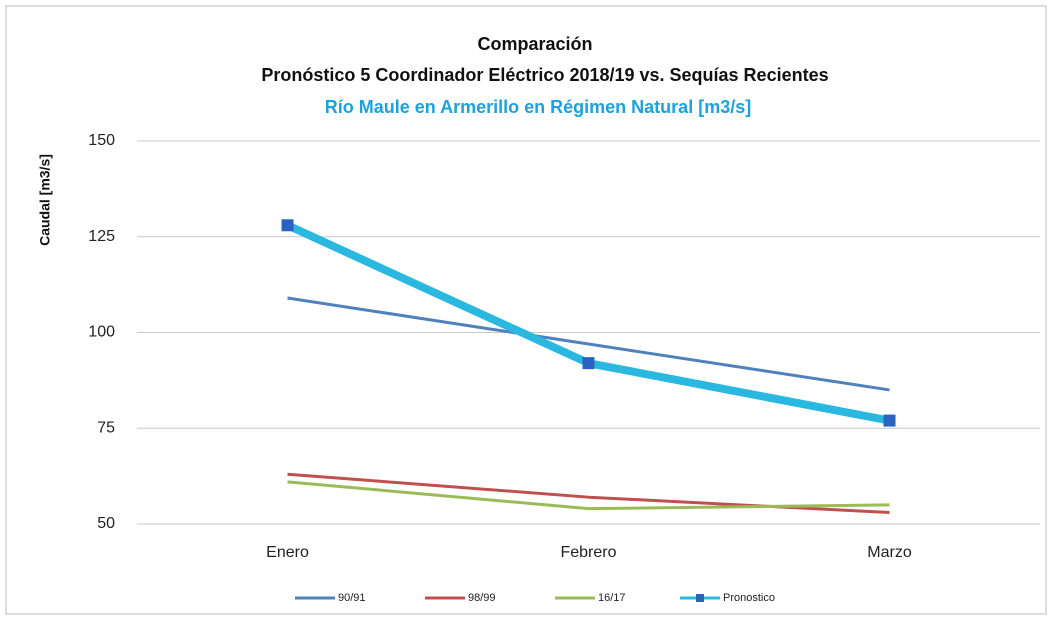 This screenshot has width=1054, height=624. What do you see at coordinates (612, 598) in the screenshot?
I see `legend-label: 16/17` at bounding box center [612, 598].